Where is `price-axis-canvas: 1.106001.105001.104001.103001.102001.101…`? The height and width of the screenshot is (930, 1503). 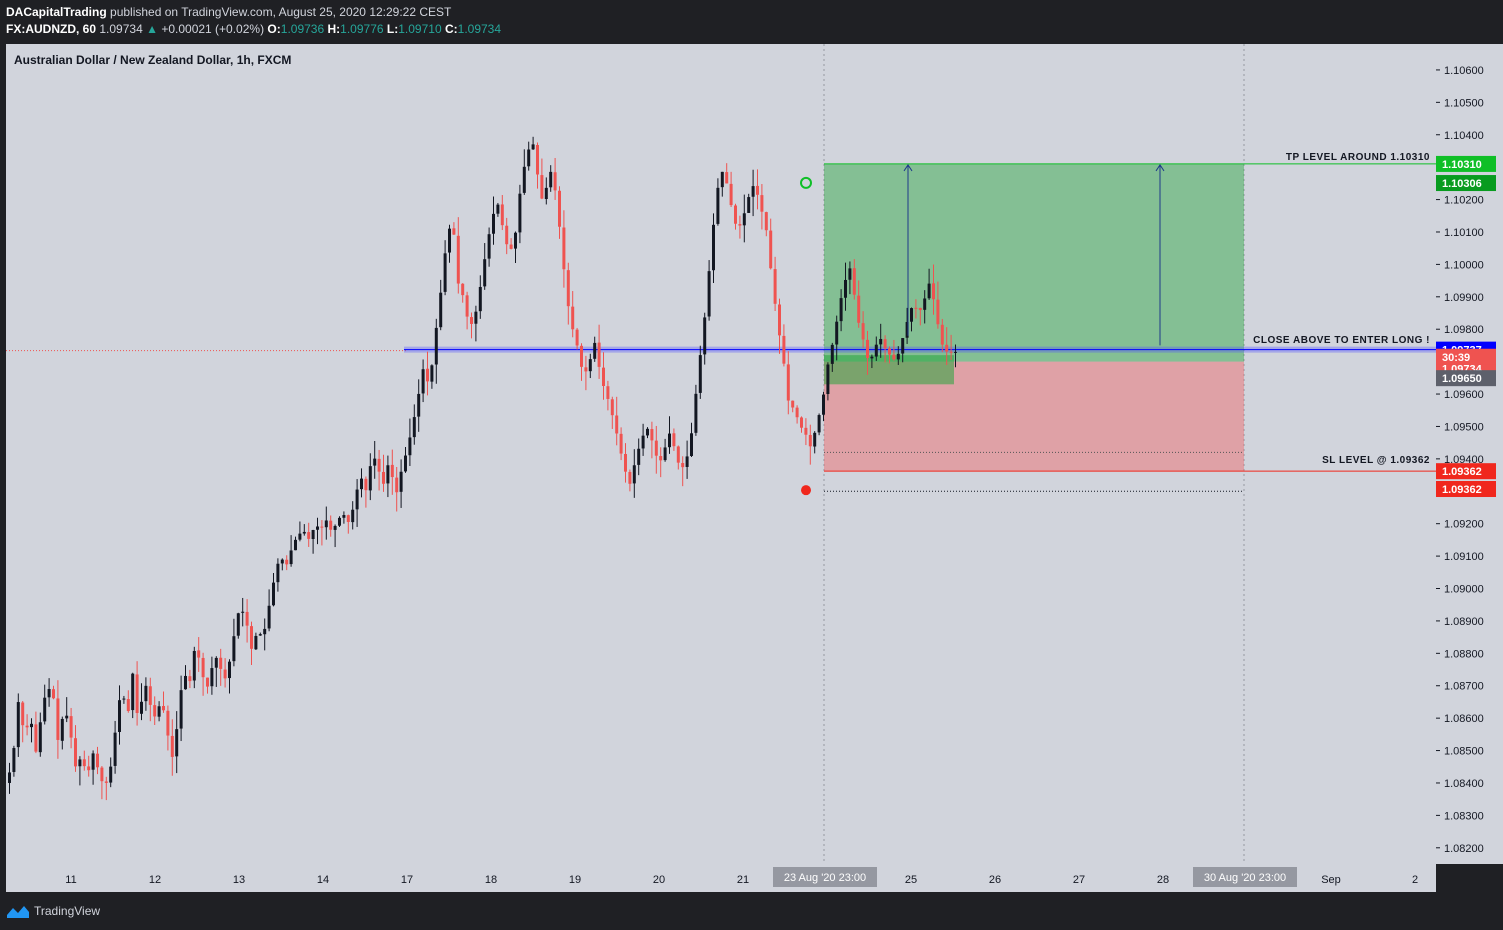
price-axis-canvas: 1.106001.105001.104001.103001.102001.101… is located at coordinates (1469, 454).